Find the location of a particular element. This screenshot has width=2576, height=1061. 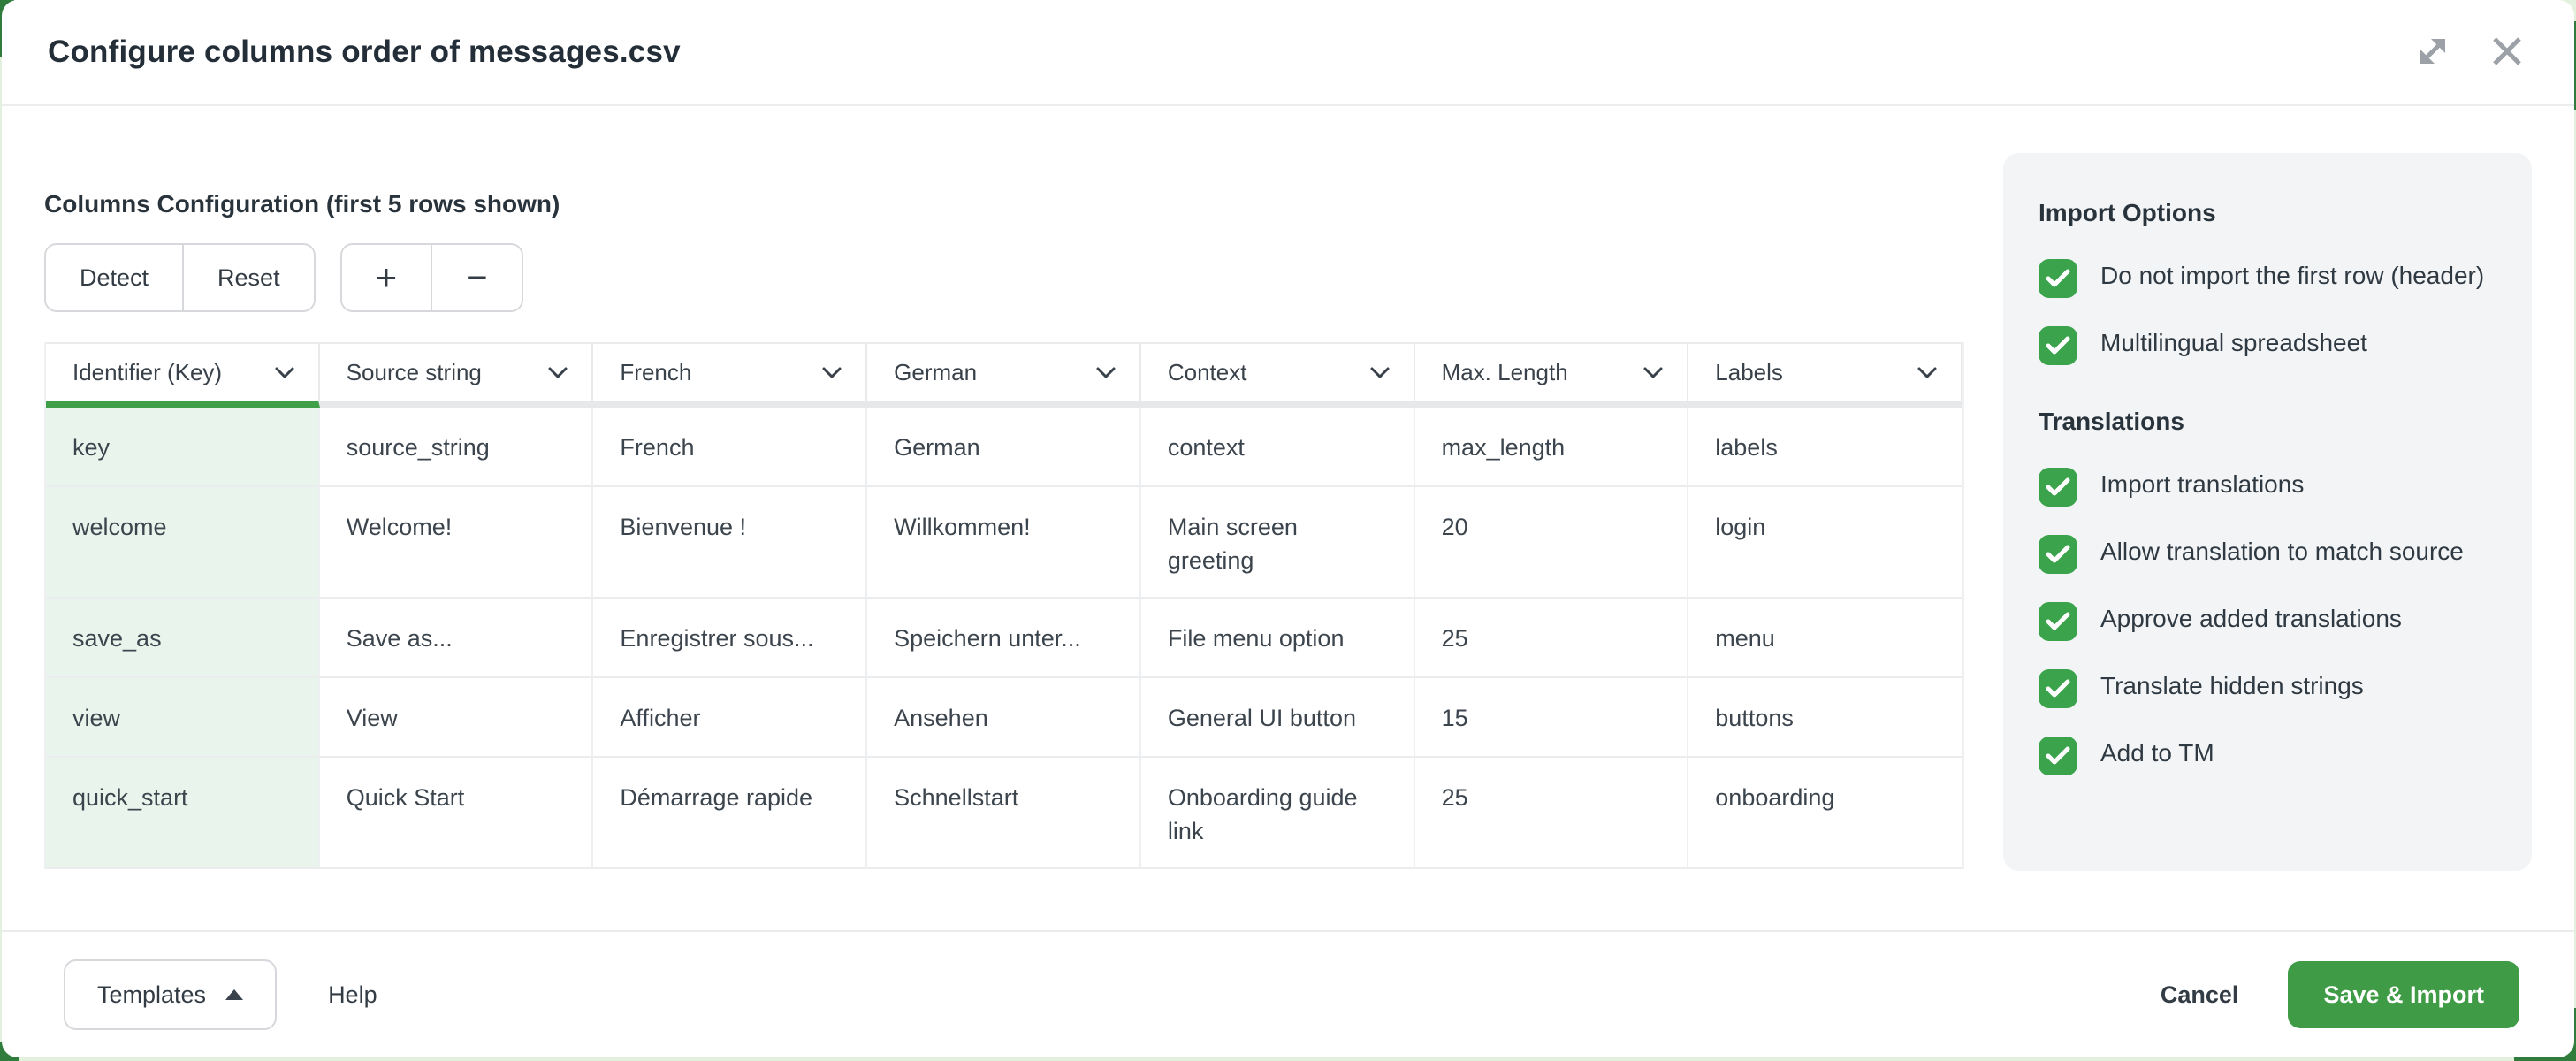

checkbox-multilingual-spreadsheet: Multilingual spreadsheet is located at coordinates (2267, 344).